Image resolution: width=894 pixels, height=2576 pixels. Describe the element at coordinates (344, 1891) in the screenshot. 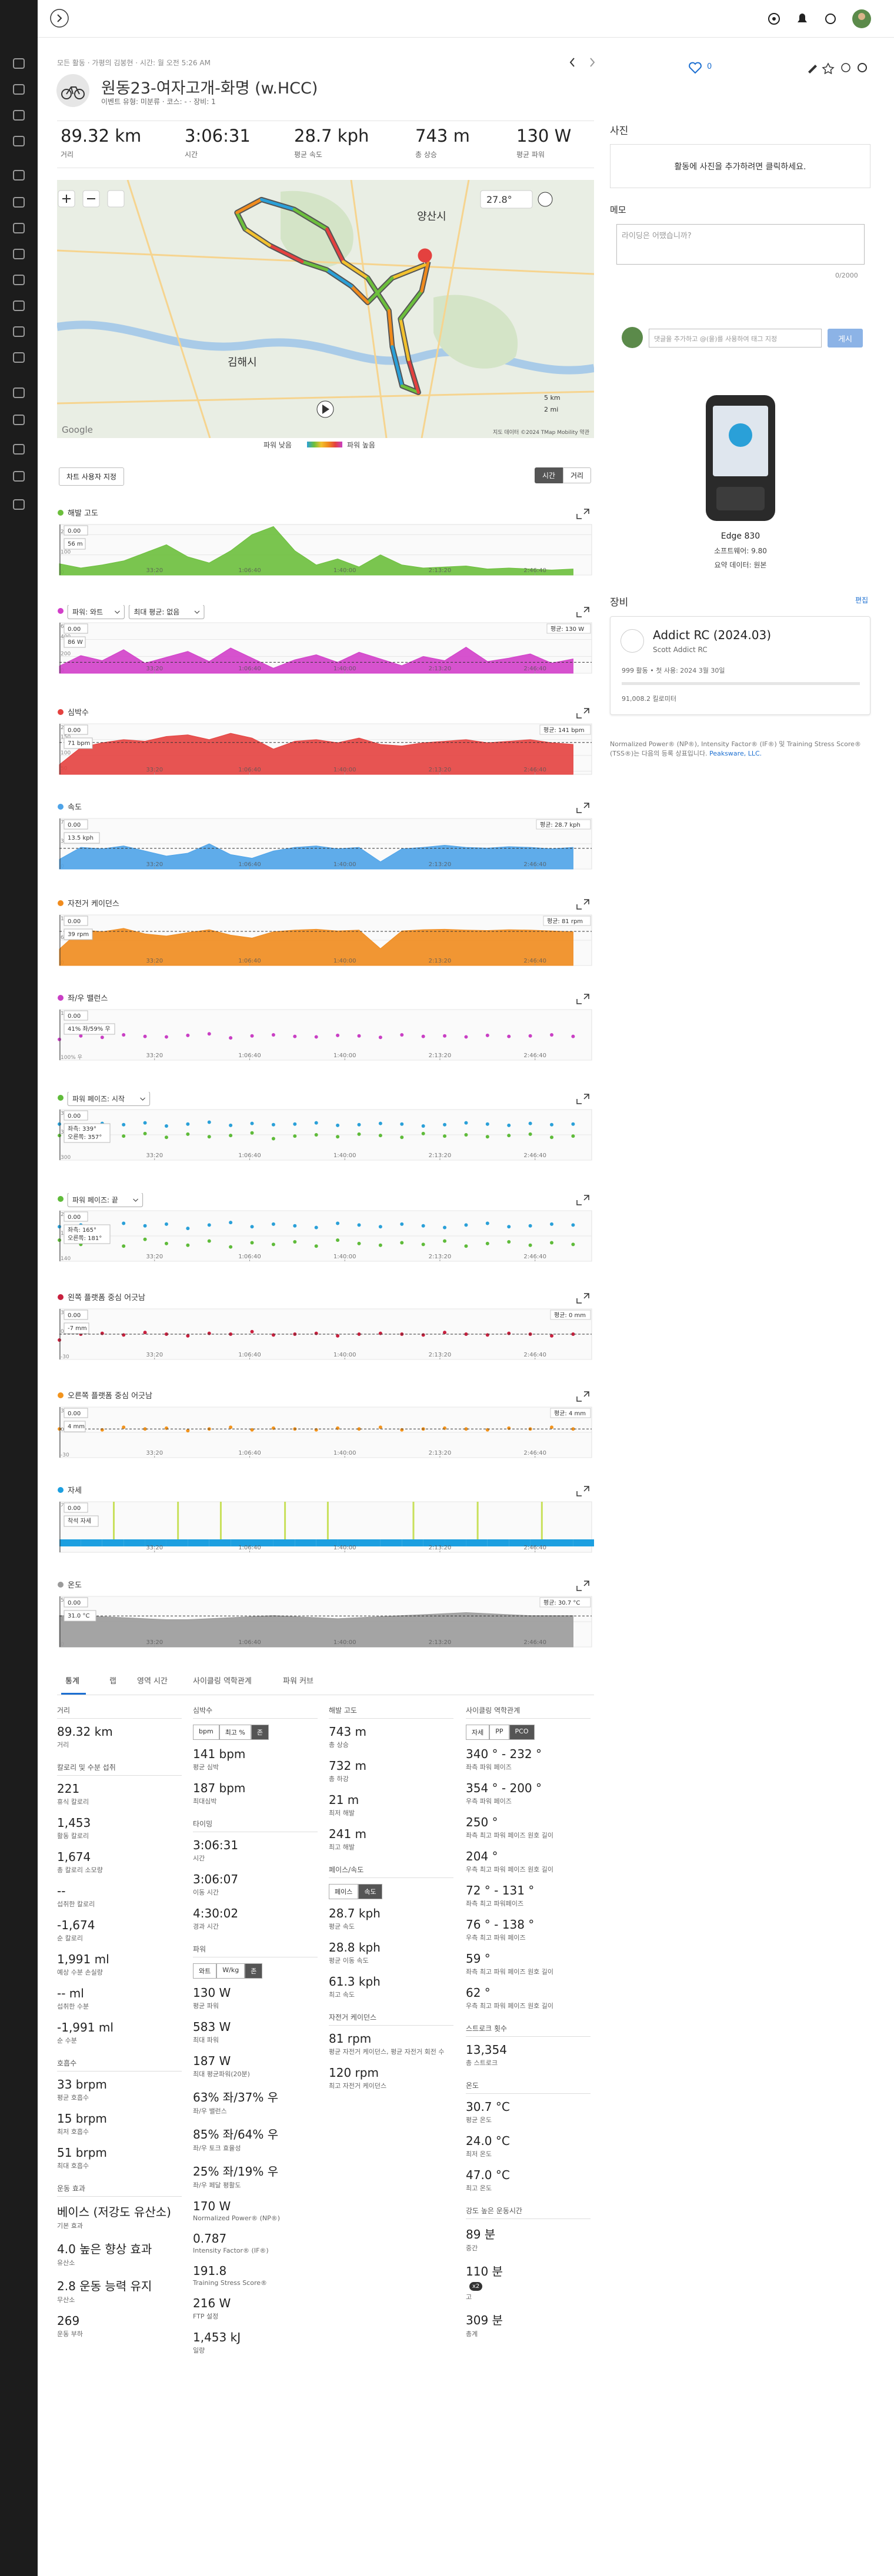

I see `toggle-button: 페이스` at that location.